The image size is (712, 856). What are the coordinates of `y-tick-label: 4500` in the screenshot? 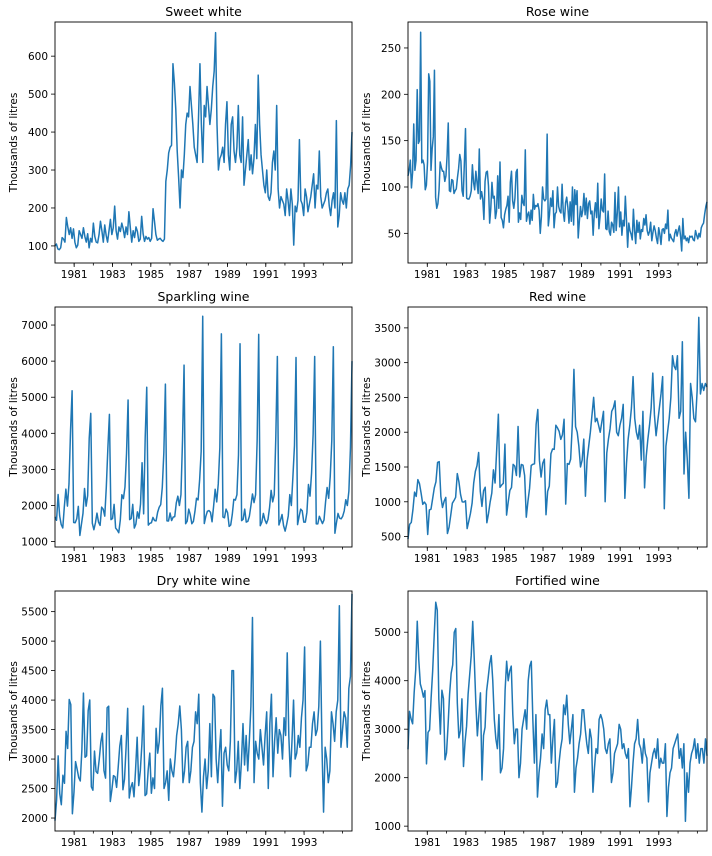 It's located at (34, 672).